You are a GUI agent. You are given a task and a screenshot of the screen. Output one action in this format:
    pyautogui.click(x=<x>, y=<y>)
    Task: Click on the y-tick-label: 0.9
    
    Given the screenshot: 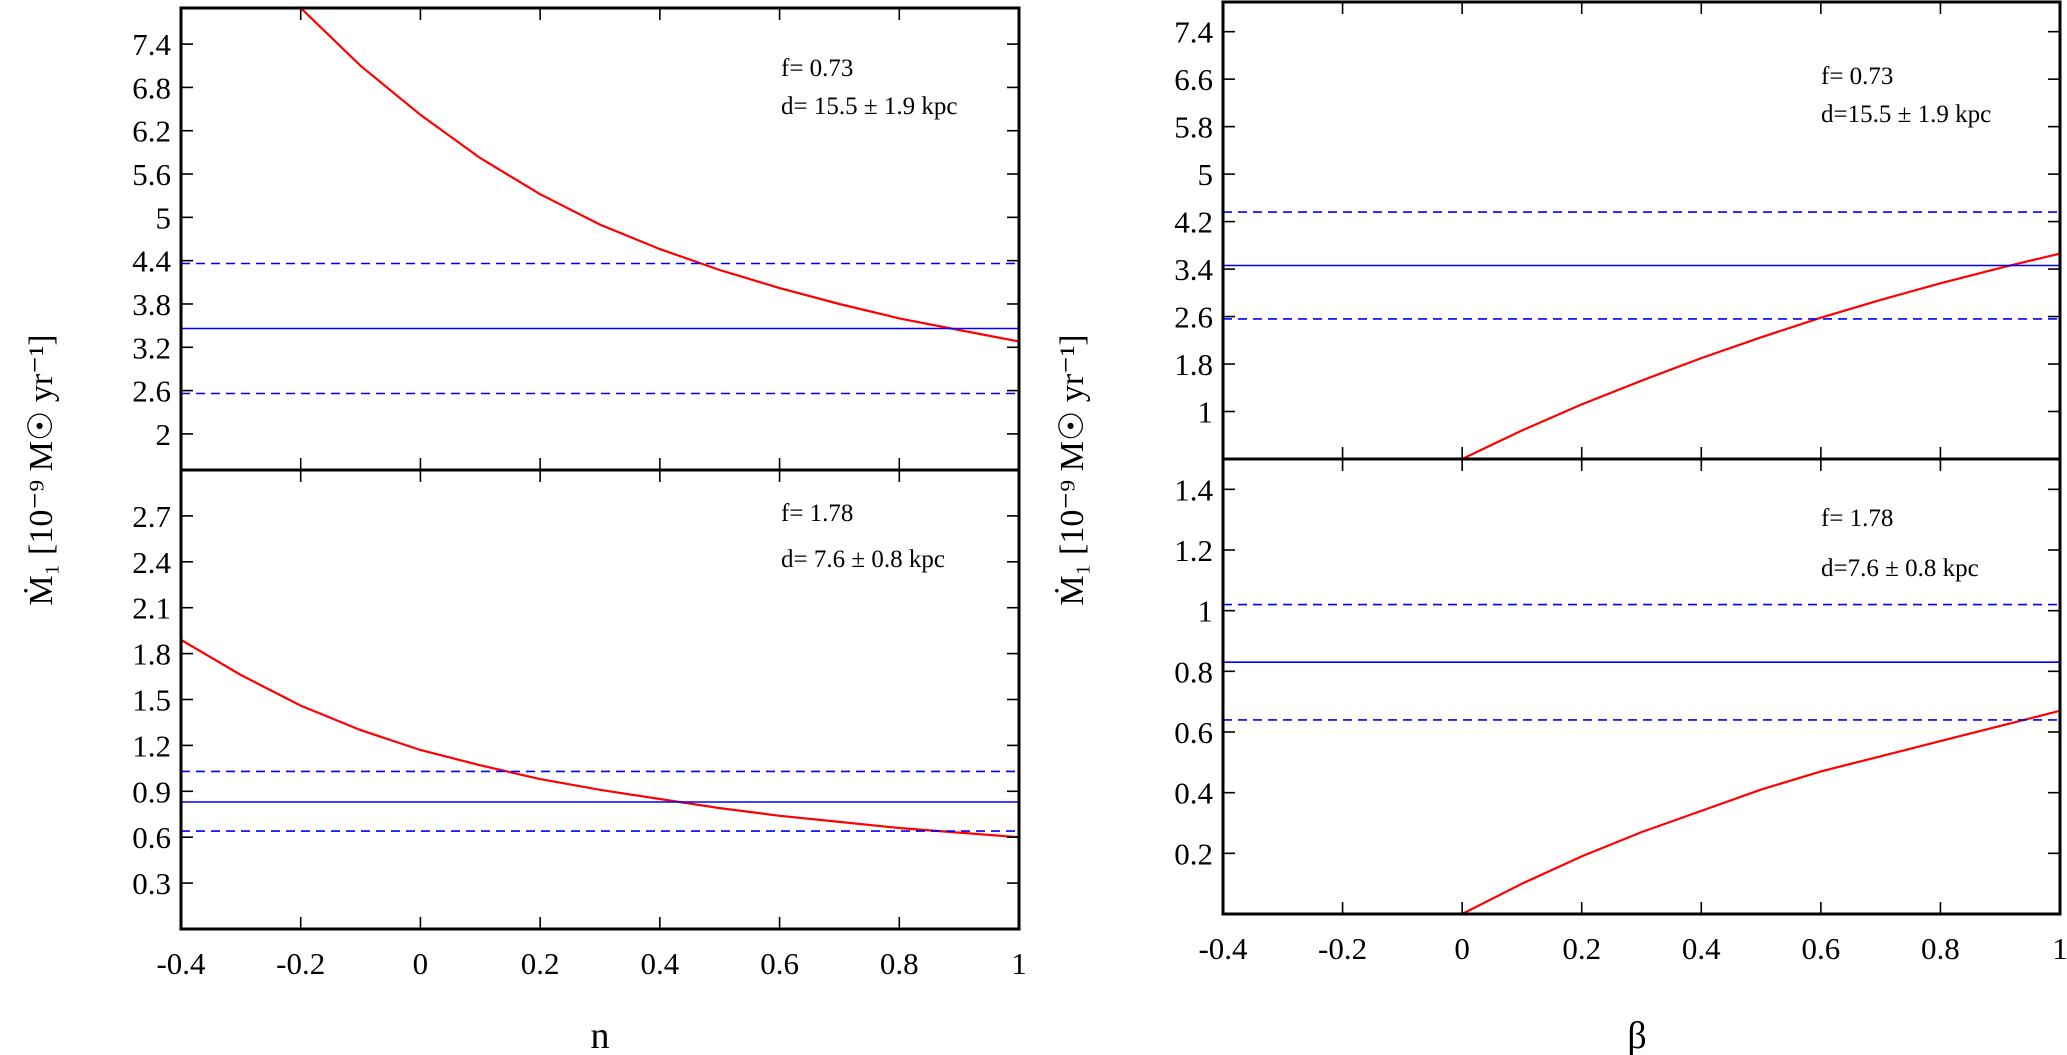 What is the action you would take?
    pyautogui.click(x=151, y=791)
    